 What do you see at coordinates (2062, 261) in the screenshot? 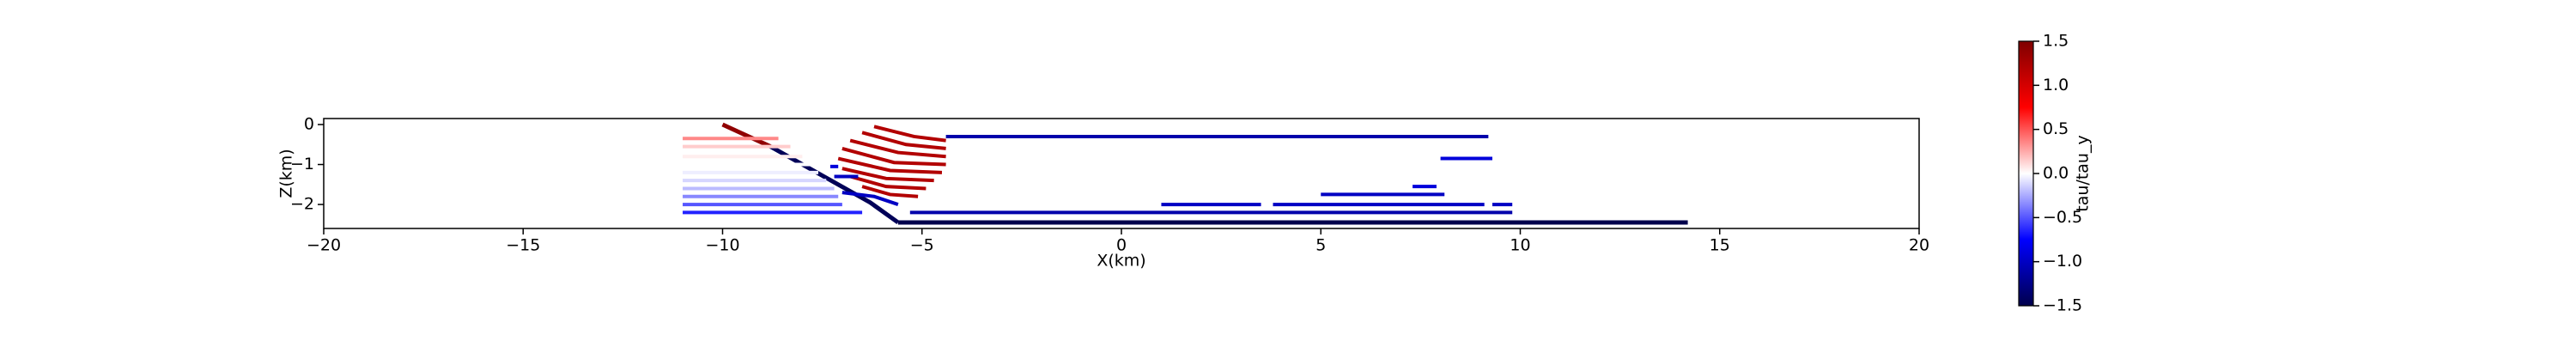
I see `colorbar-tick-label: −1.0` at bounding box center [2062, 261].